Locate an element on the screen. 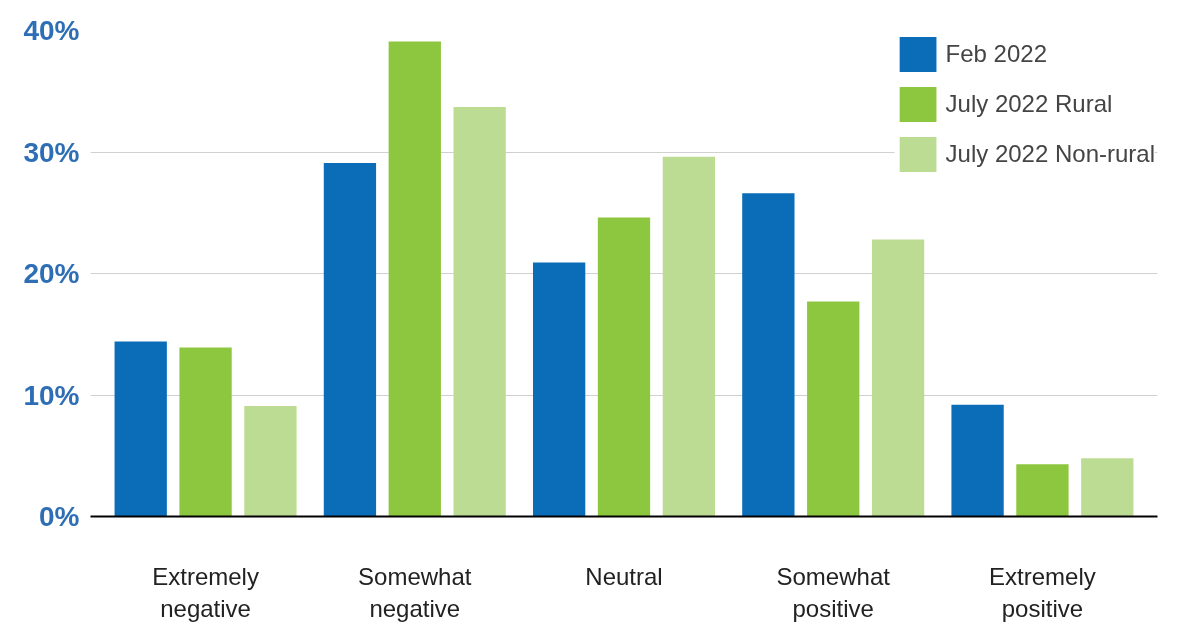 This screenshot has height=624, width=1177. legend-label: July 2022 Rural is located at coordinates (1029, 104).